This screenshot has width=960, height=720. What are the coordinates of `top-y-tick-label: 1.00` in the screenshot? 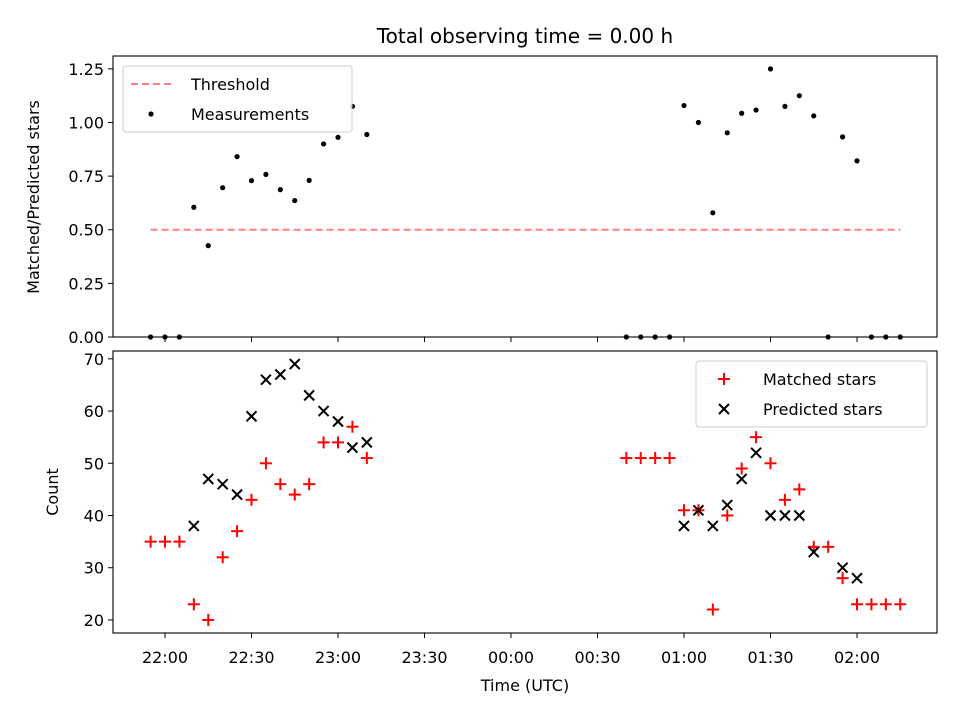 It's located at (86, 122).